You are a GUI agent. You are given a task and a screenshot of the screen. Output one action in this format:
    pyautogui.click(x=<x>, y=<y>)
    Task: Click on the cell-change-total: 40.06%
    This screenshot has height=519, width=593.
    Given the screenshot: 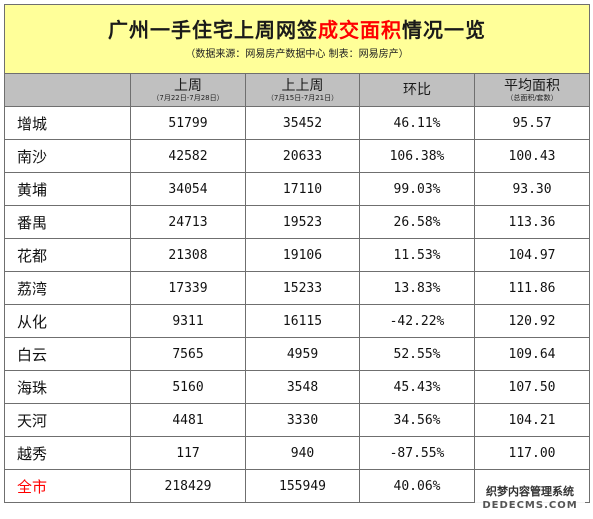 What is the action you would take?
    pyautogui.click(x=417, y=486)
    